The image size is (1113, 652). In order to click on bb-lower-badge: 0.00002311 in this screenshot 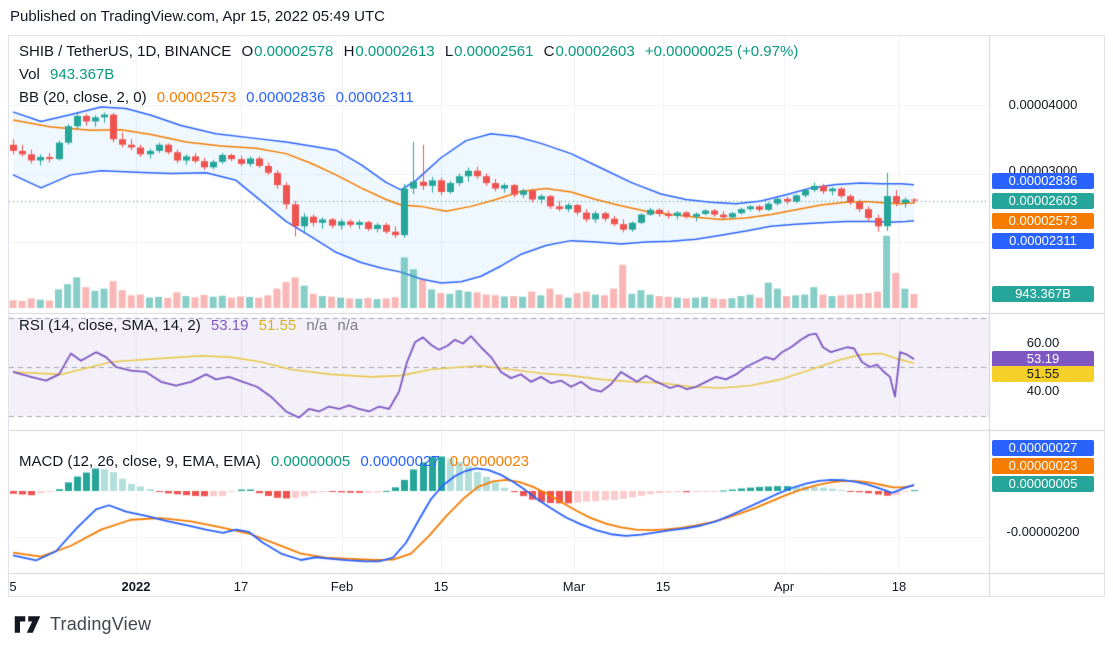, I will do `click(1043, 241)`.